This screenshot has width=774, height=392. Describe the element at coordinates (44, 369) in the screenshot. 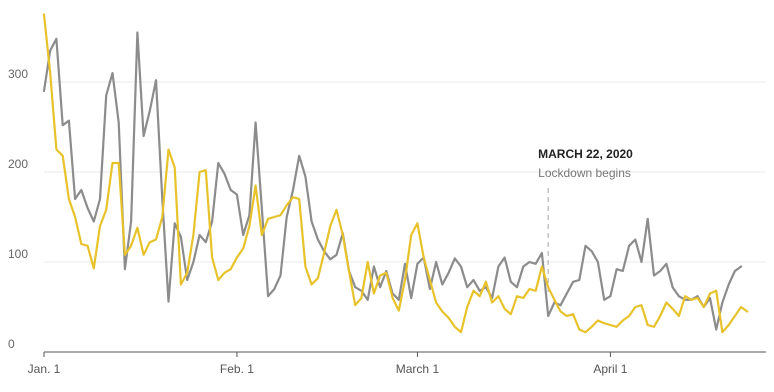

I see `x-tick-label: Jan. 1` at that location.